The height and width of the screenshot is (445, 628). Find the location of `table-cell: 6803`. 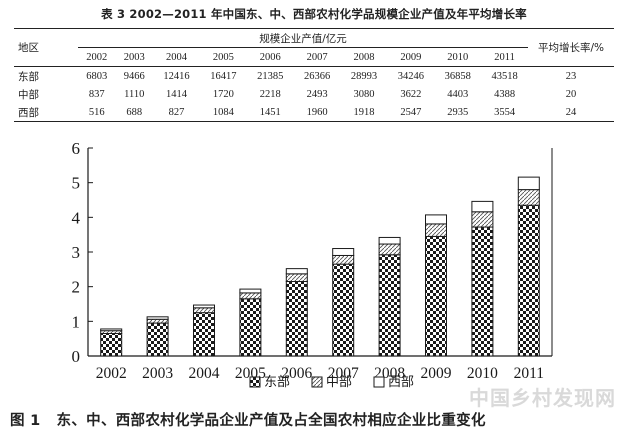

table-cell: 6803 is located at coordinates (97, 76).